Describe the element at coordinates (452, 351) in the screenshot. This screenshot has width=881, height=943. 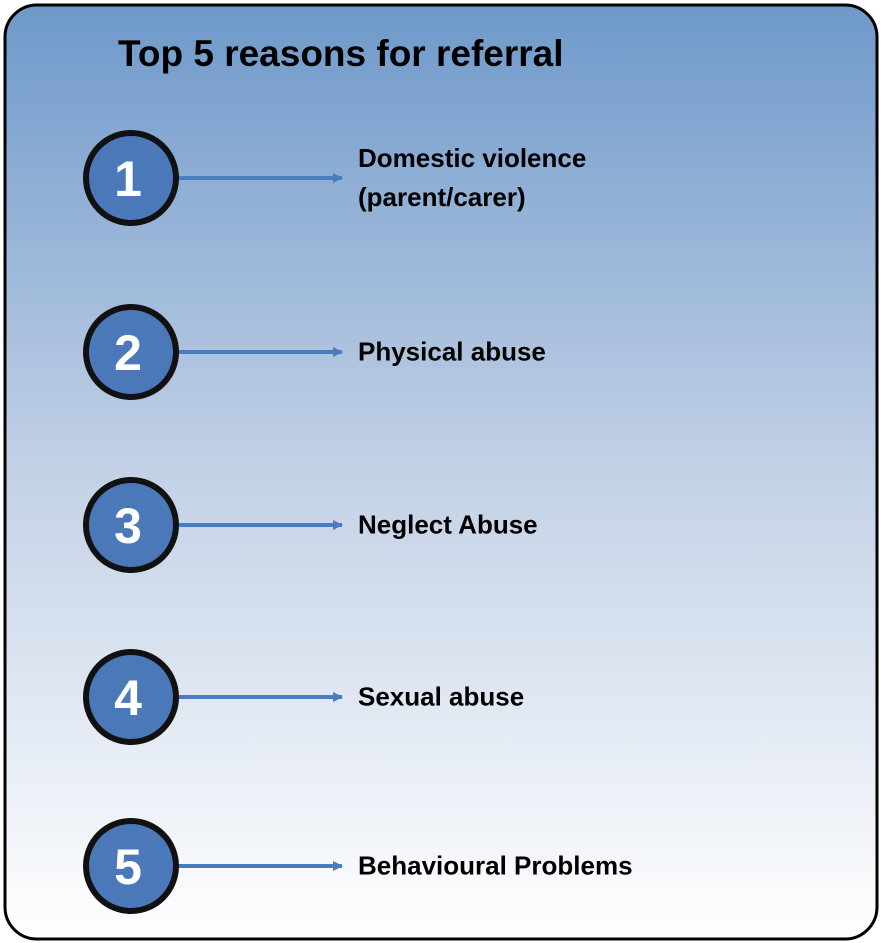
I see `reason-label: Physical abuse` at that location.